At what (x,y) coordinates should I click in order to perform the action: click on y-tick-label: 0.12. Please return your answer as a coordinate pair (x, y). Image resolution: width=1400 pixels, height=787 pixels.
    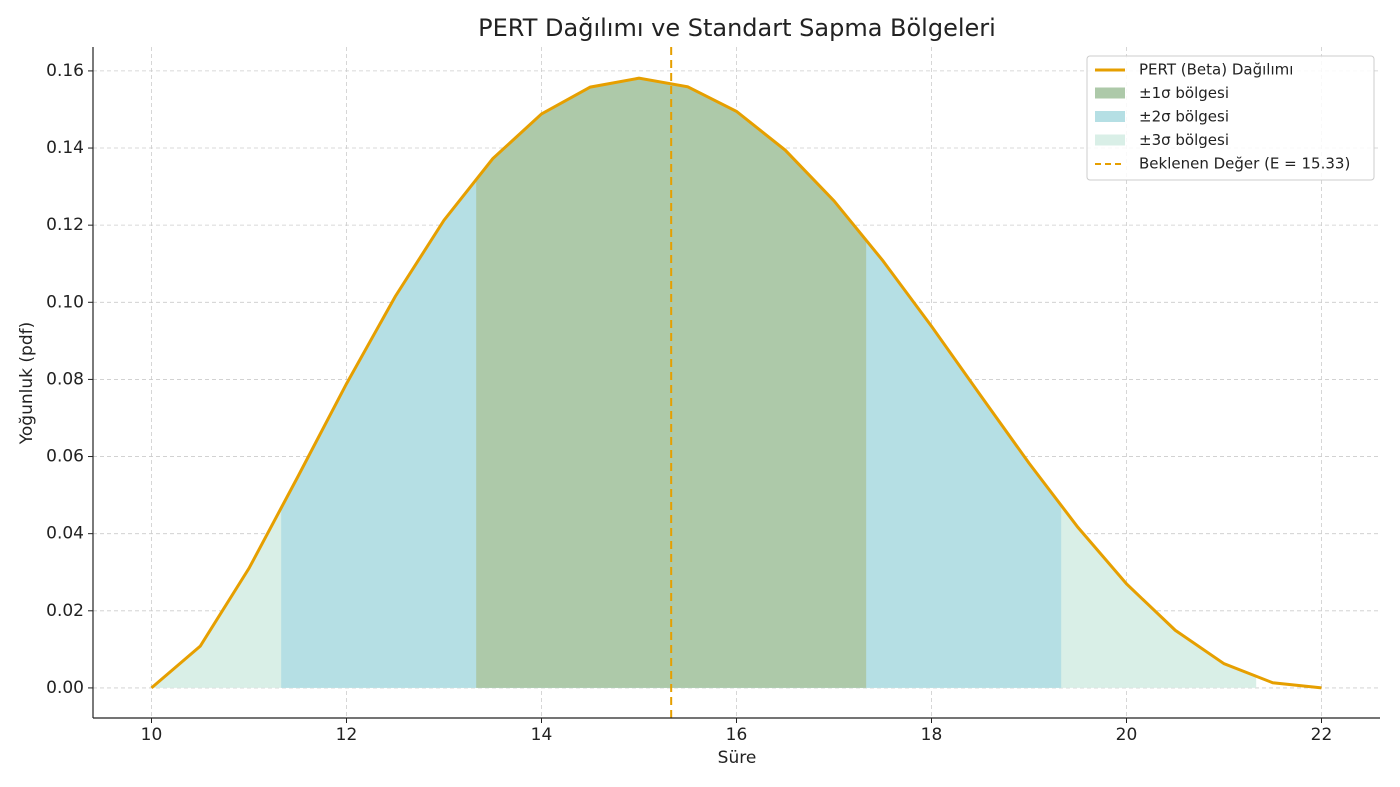
    Looking at the image, I should click on (65, 225).